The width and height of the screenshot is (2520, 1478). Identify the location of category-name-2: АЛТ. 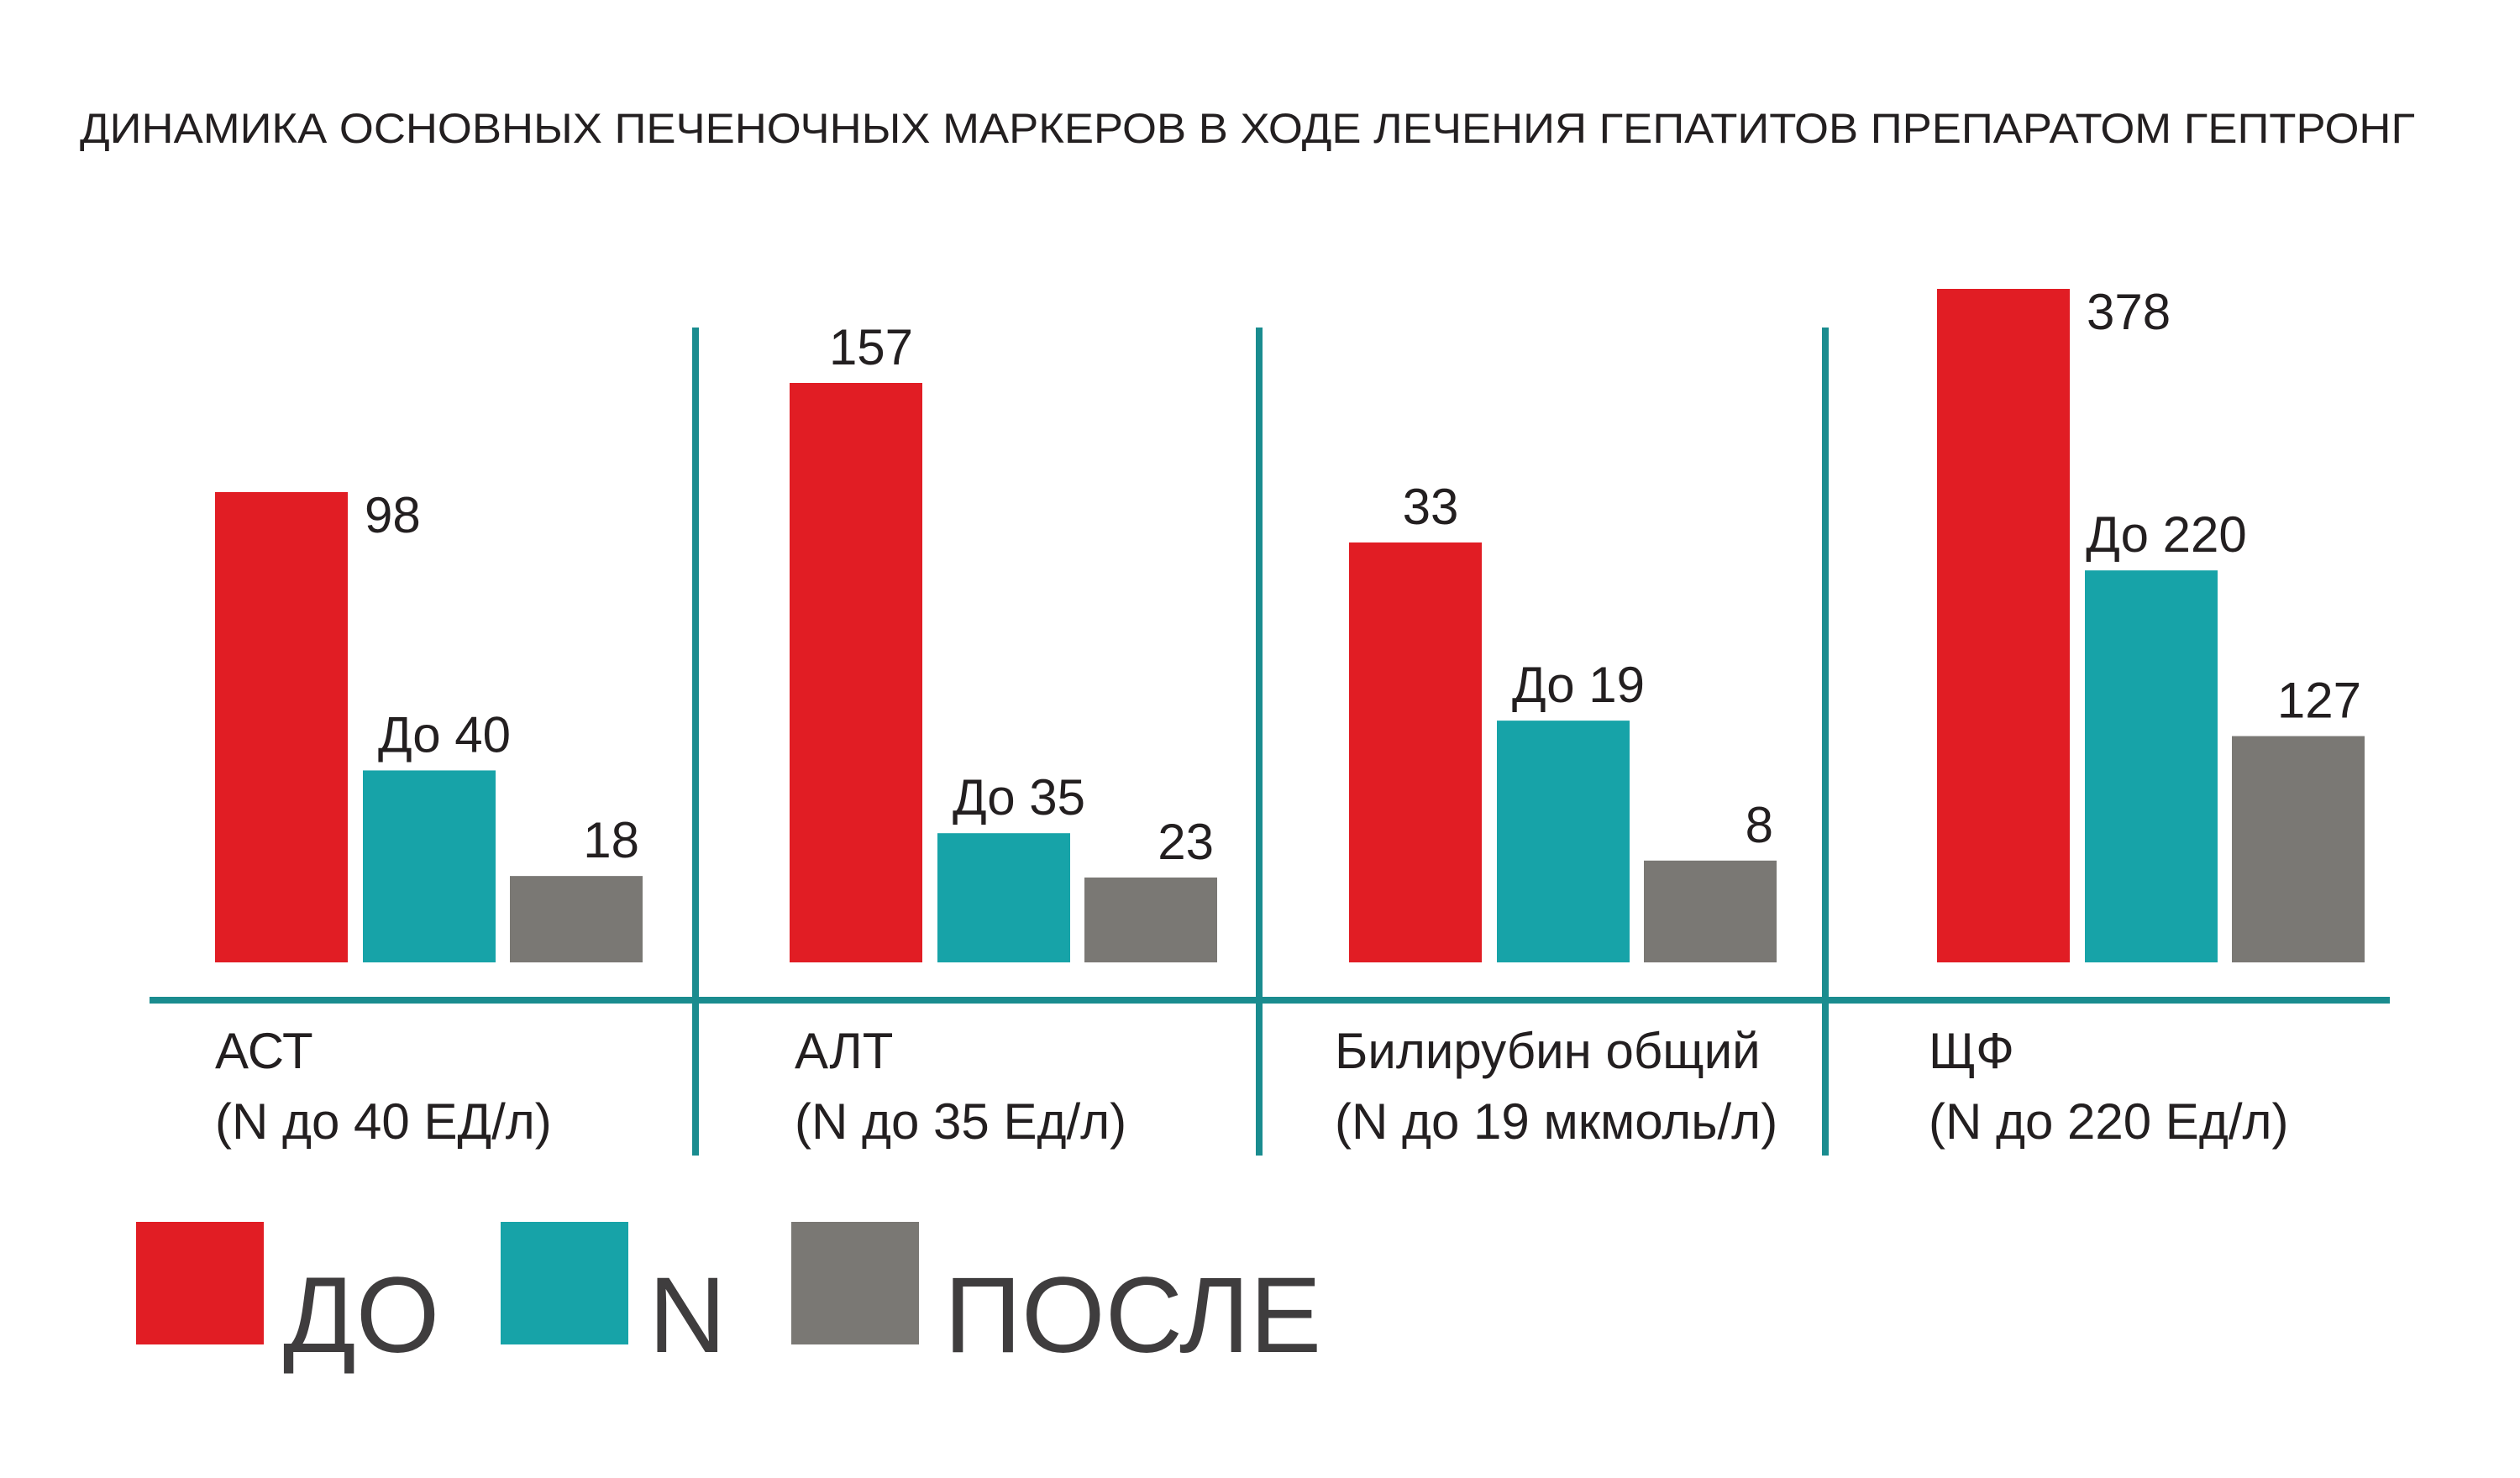
(844, 1051).